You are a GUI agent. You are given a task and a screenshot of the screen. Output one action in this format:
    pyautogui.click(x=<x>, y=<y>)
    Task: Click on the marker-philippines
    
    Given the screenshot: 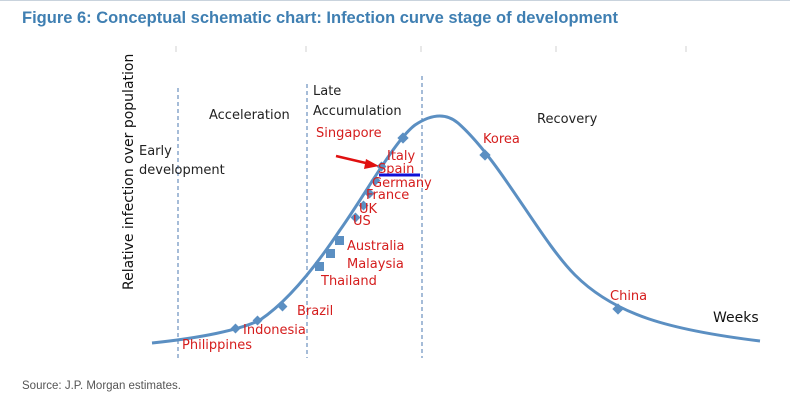 What is the action you would take?
    pyautogui.click(x=235, y=328)
    